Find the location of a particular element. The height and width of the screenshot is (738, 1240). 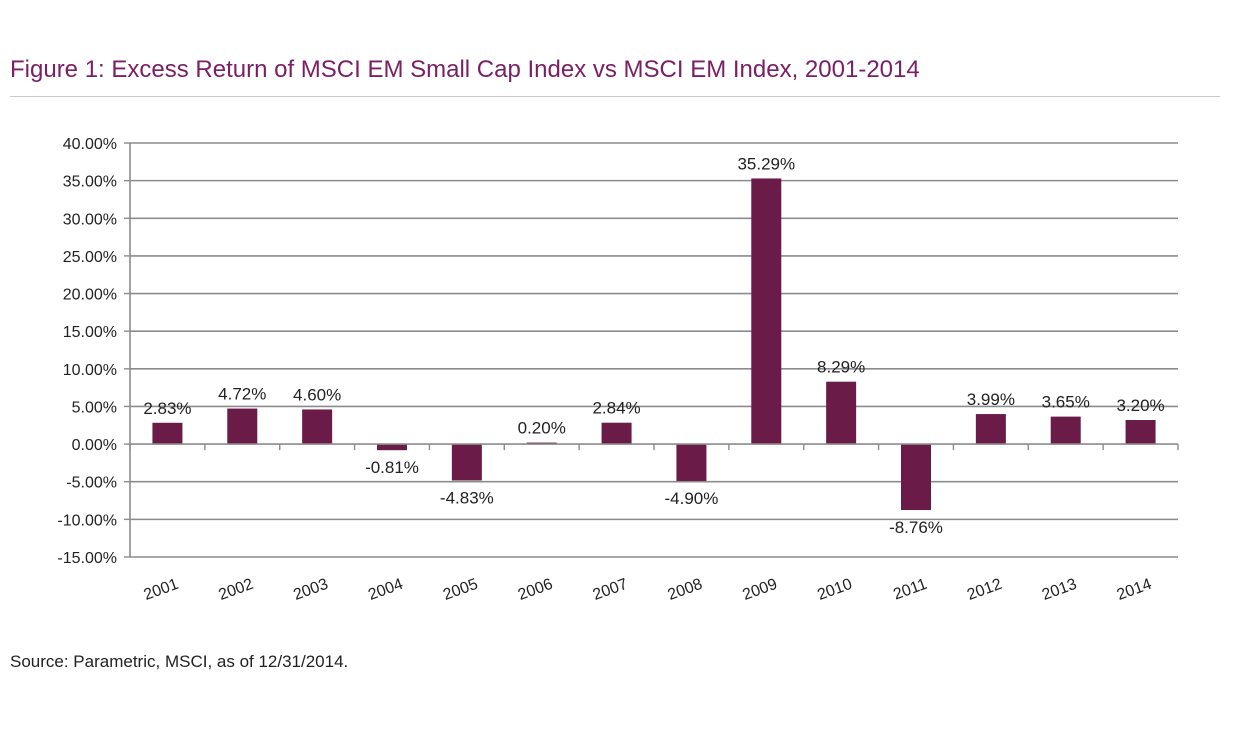

y-tick-label: 5.00% is located at coordinates (94, 407).